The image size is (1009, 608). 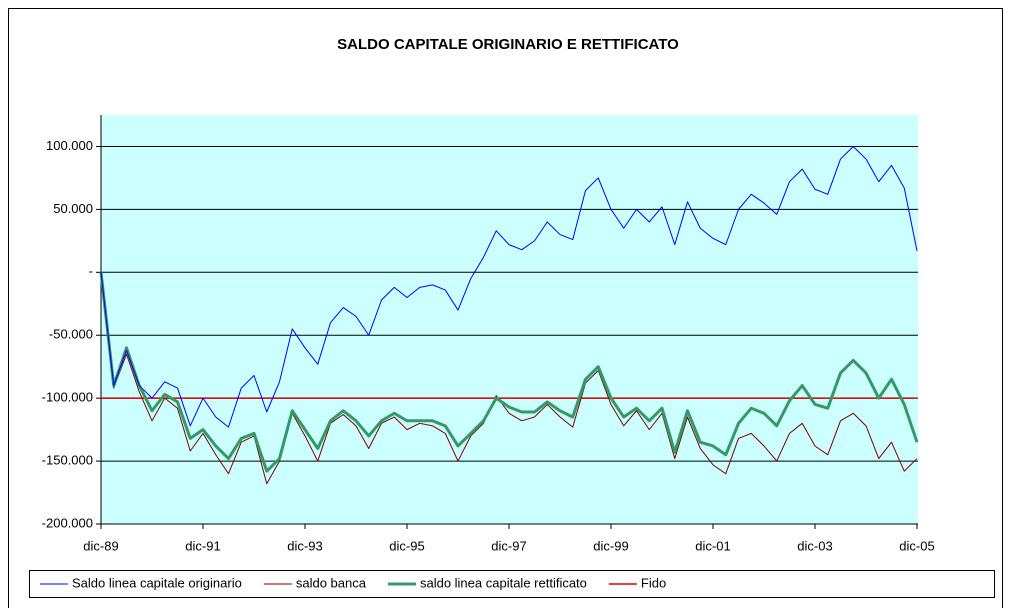 What do you see at coordinates (653, 582) in the screenshot?
I see `legend-label: Fido` at bounding box center [653, 582].